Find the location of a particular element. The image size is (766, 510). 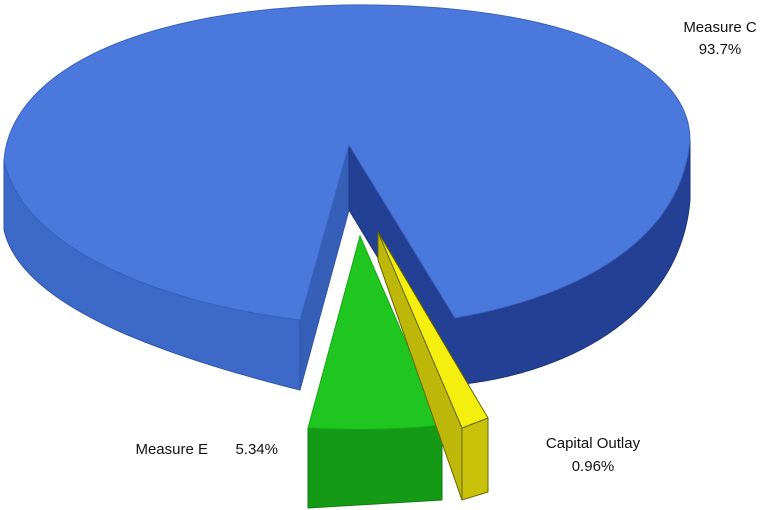

slice-measure-e-top is located at coordinates (375, 332).